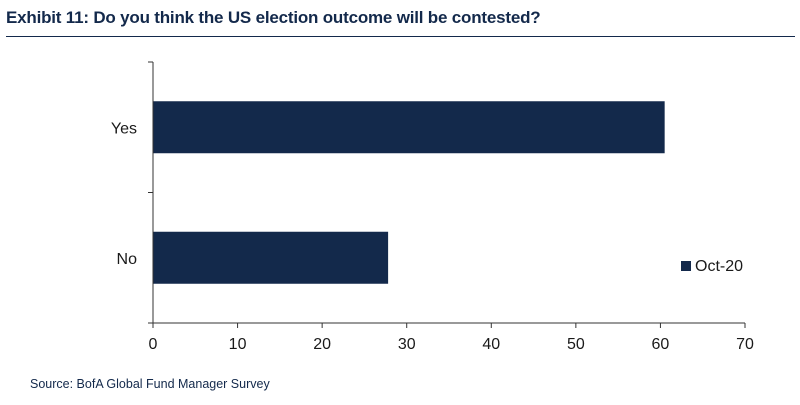 The width and height of the screenshot is (800, 405). I want to click on x-tick-label: 50, so click(576, 344).